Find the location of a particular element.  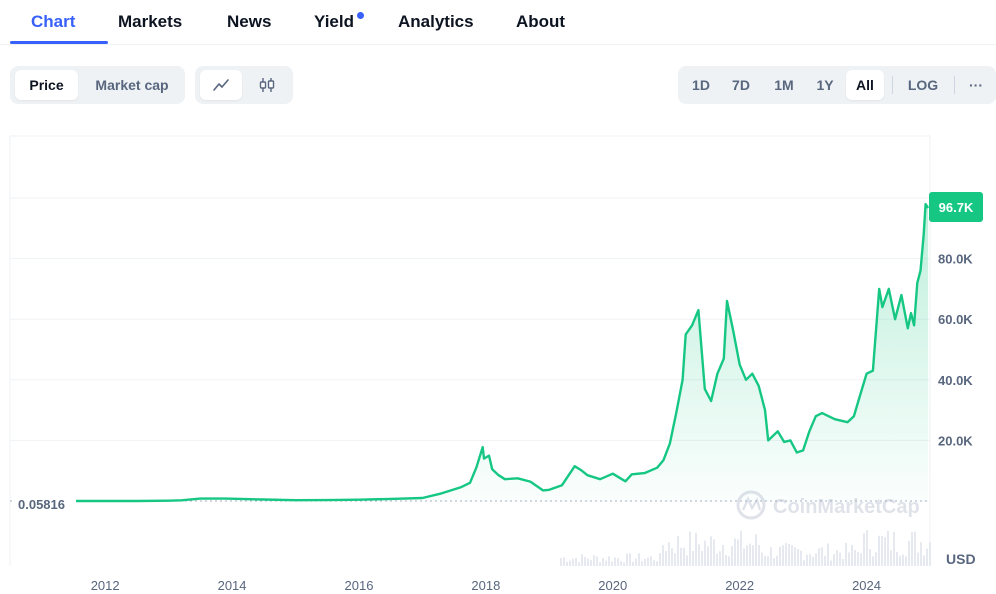

metric-toggle: Price Market cap is located at coordinates (97, 85).